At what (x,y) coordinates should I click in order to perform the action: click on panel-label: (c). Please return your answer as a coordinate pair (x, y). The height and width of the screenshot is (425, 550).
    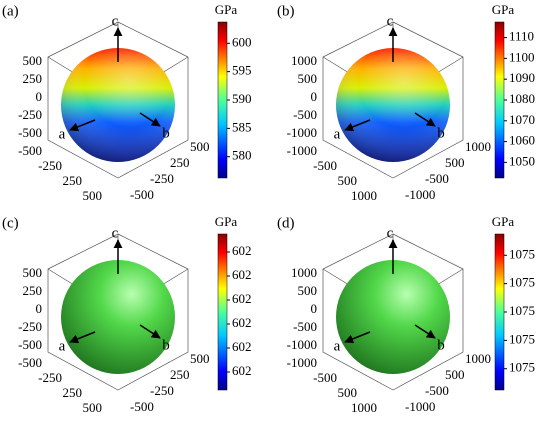
    Looking at the image, I should click on (10, 223).